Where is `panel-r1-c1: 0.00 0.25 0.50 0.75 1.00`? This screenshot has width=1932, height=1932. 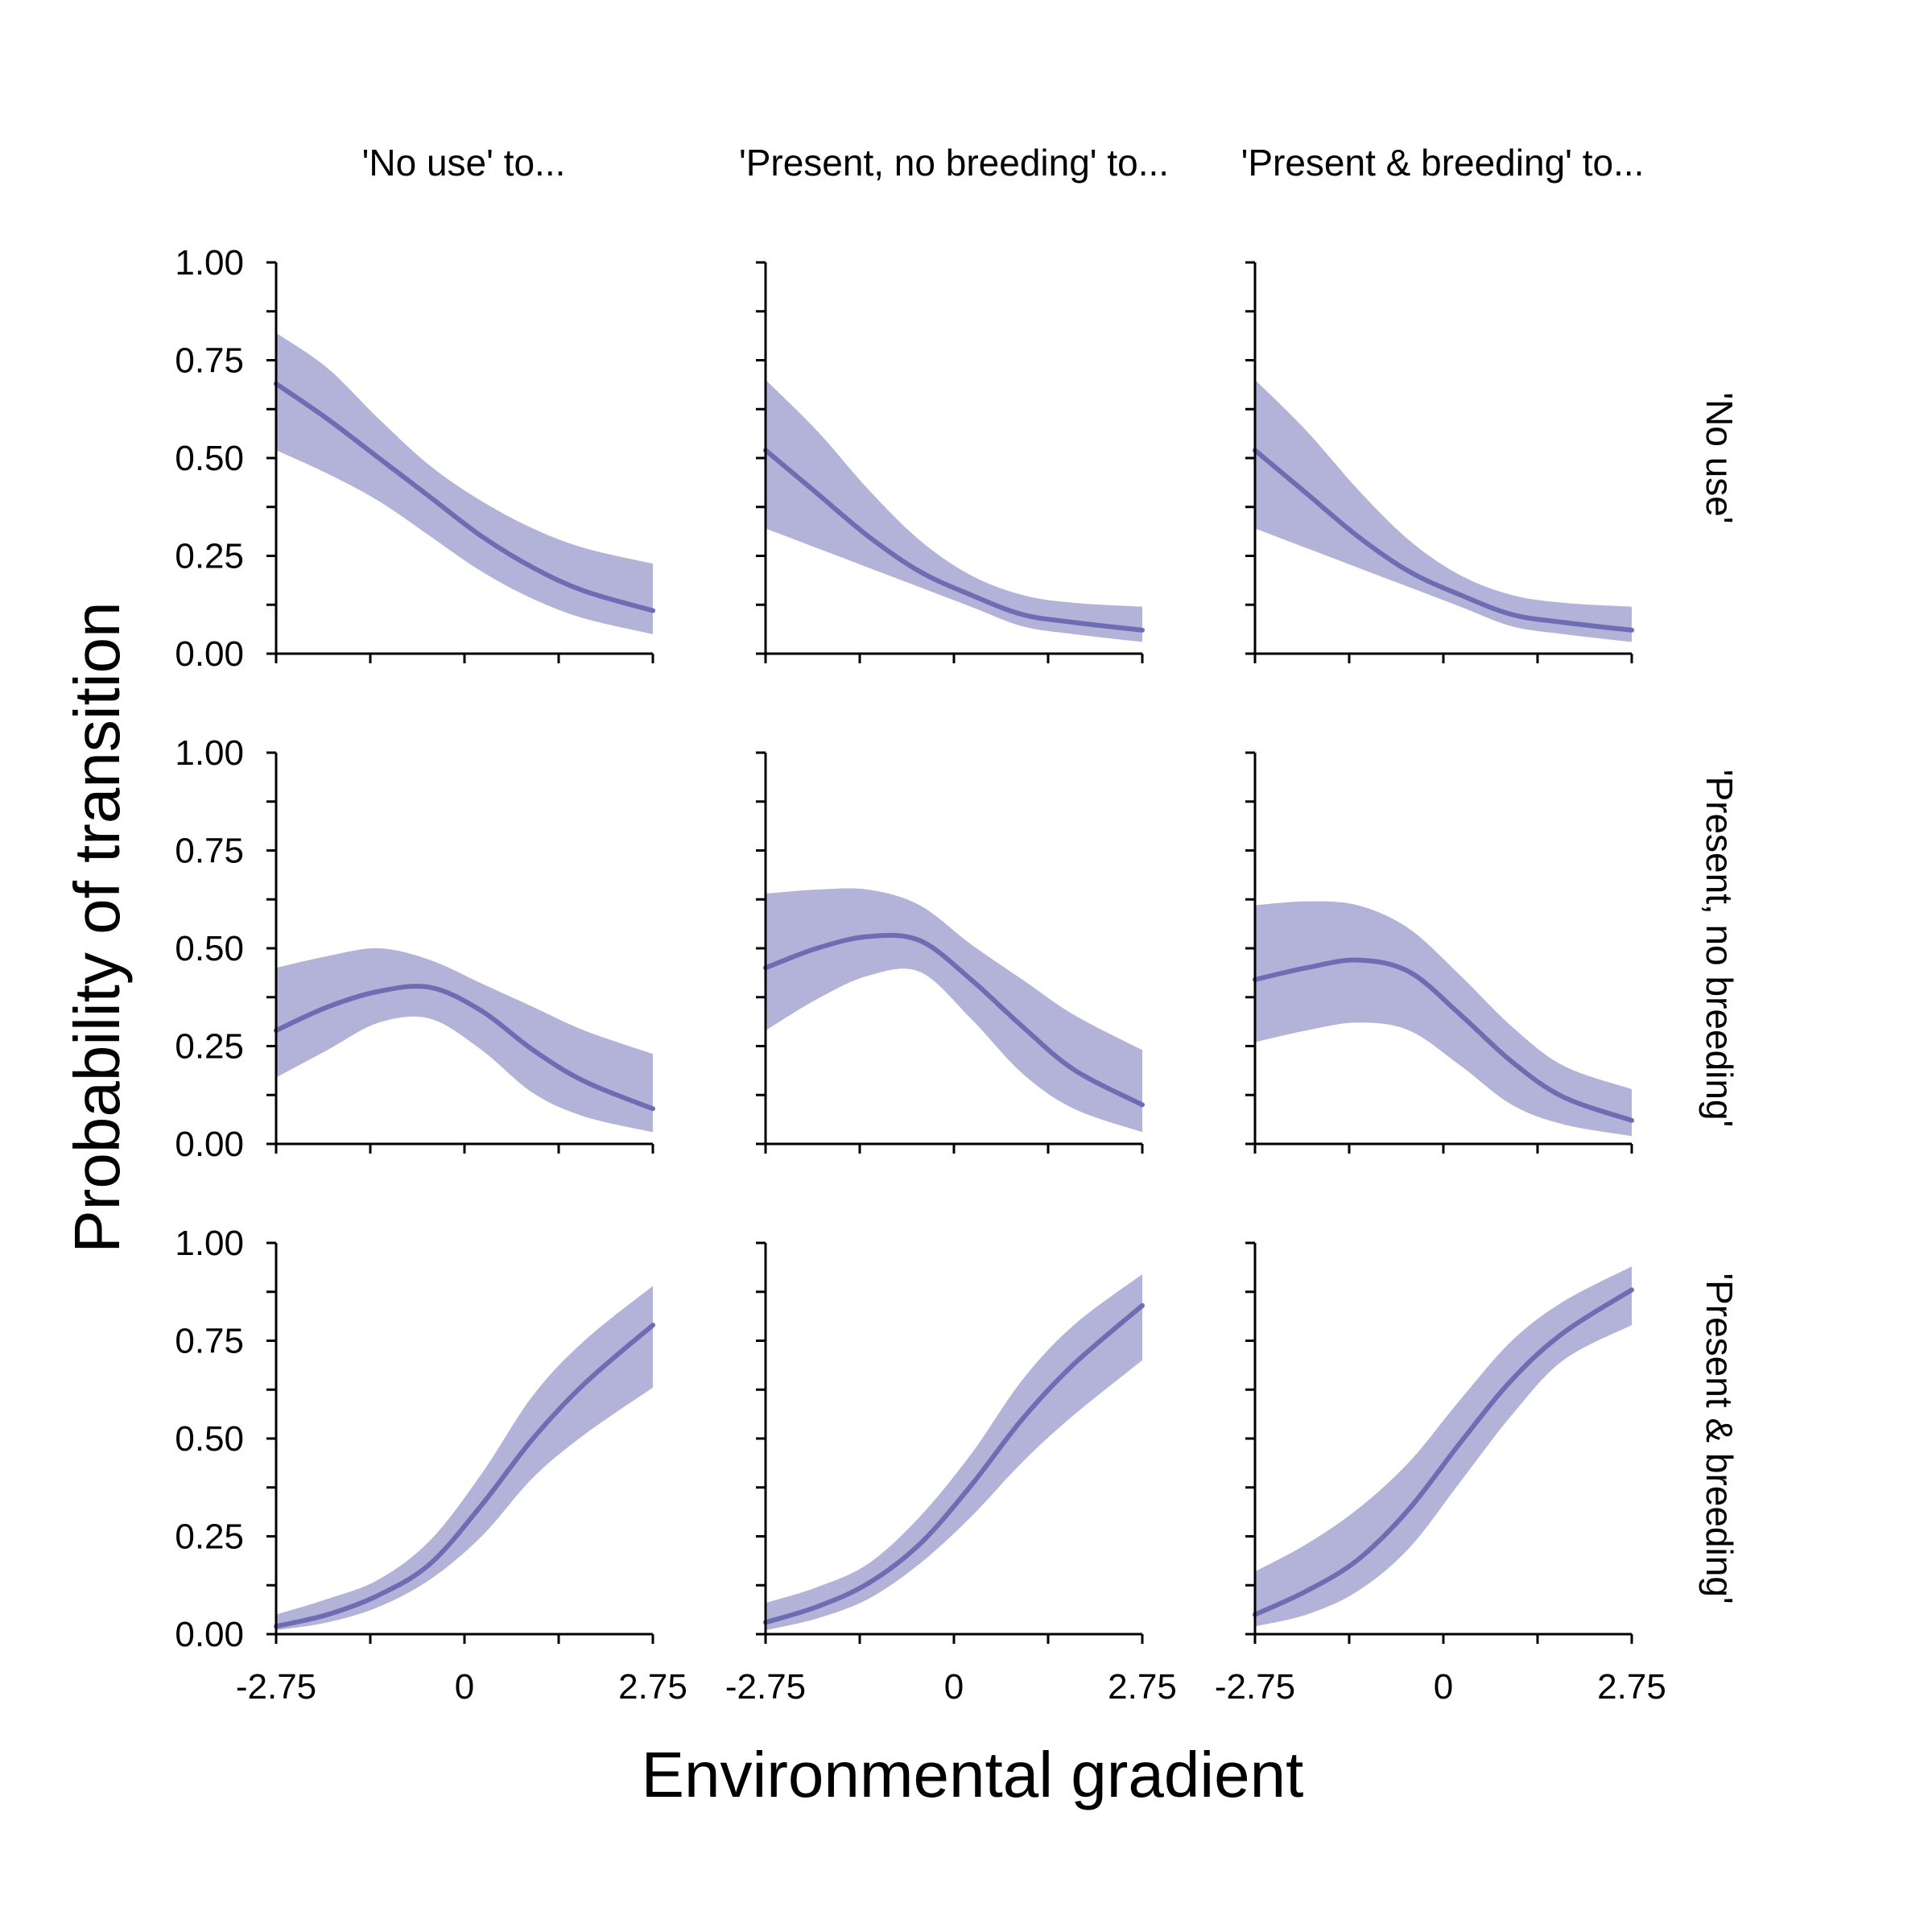
panel-r1-c1: 0.00 0.25 0.50 0.75 1.00 is located at coordinates (415, 458).